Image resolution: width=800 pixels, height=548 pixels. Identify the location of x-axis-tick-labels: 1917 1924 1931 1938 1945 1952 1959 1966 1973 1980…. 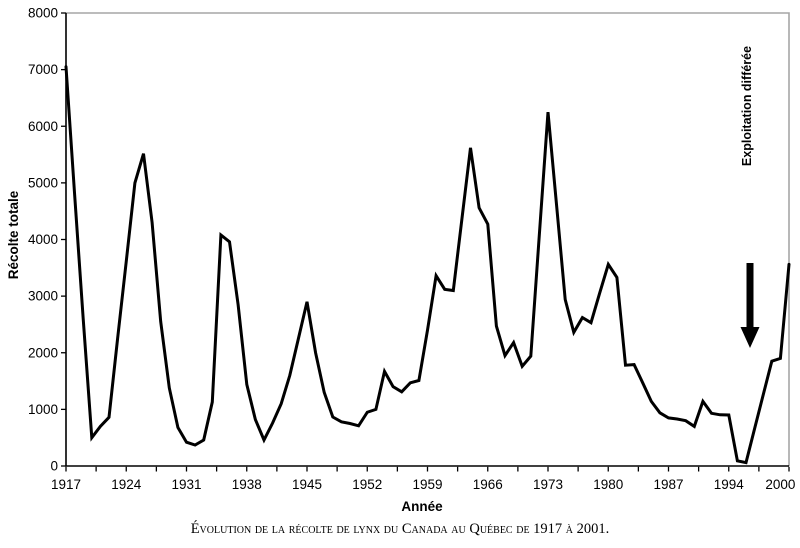
(423, 484).